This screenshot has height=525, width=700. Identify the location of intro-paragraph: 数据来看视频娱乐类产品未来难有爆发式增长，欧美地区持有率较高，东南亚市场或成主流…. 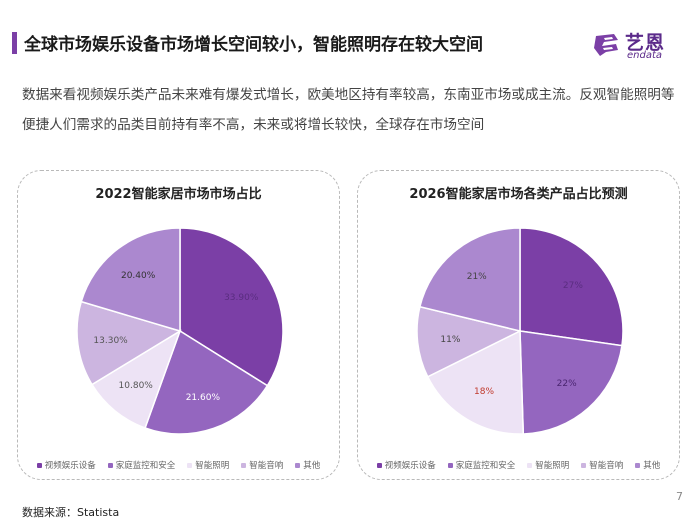
(348, 110).